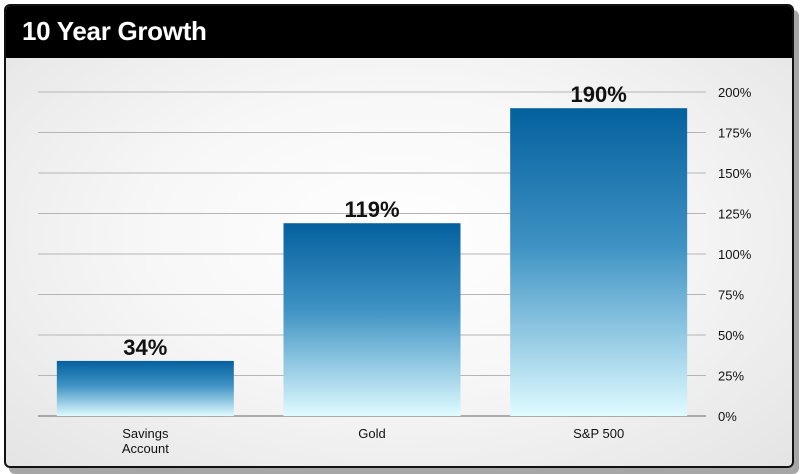 Image resolution: width=800 pixels, height=474 pixels. Describe the element at coordinates (598, 433) in the screenshot. I see `category-label: S&P 500` at that location.